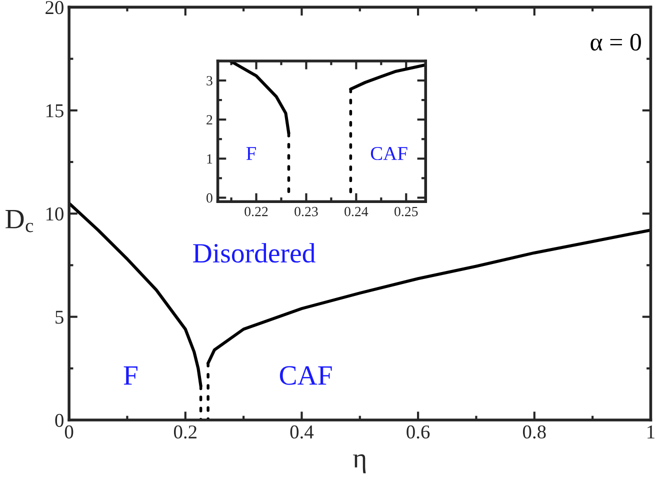 The width and height of the screenshot is (664, 480). I want to click on x-tick-label: 0.4, so click(302, 432).